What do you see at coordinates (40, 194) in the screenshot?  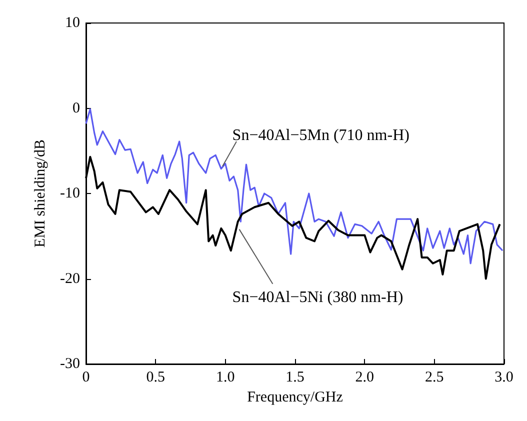 I see `y-axis-title: EMI shielding/dB` at bounding box center [40, 194].